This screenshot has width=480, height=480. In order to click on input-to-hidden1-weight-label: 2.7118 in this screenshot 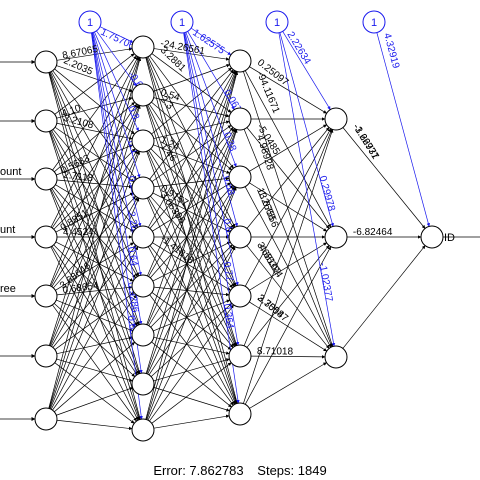, I will do `click(78, 177)`.